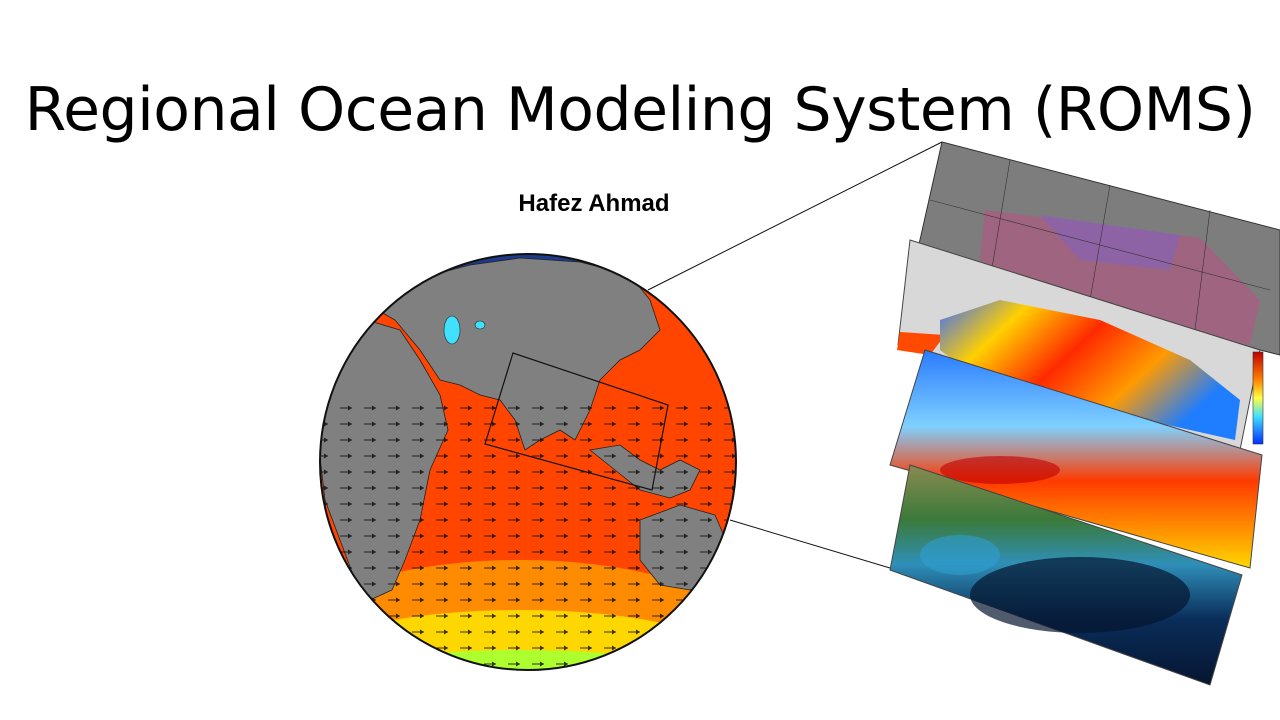 The image size is (1280, 720). What do you see at coordinates (1258, 398) in the screenshot?
I see `colorbar` at bounding box center [1258, 398].